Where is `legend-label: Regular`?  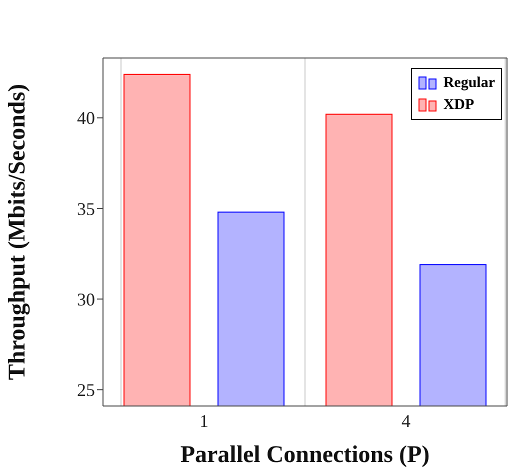 legend-label: Regular is located at coordinates (469, 83).